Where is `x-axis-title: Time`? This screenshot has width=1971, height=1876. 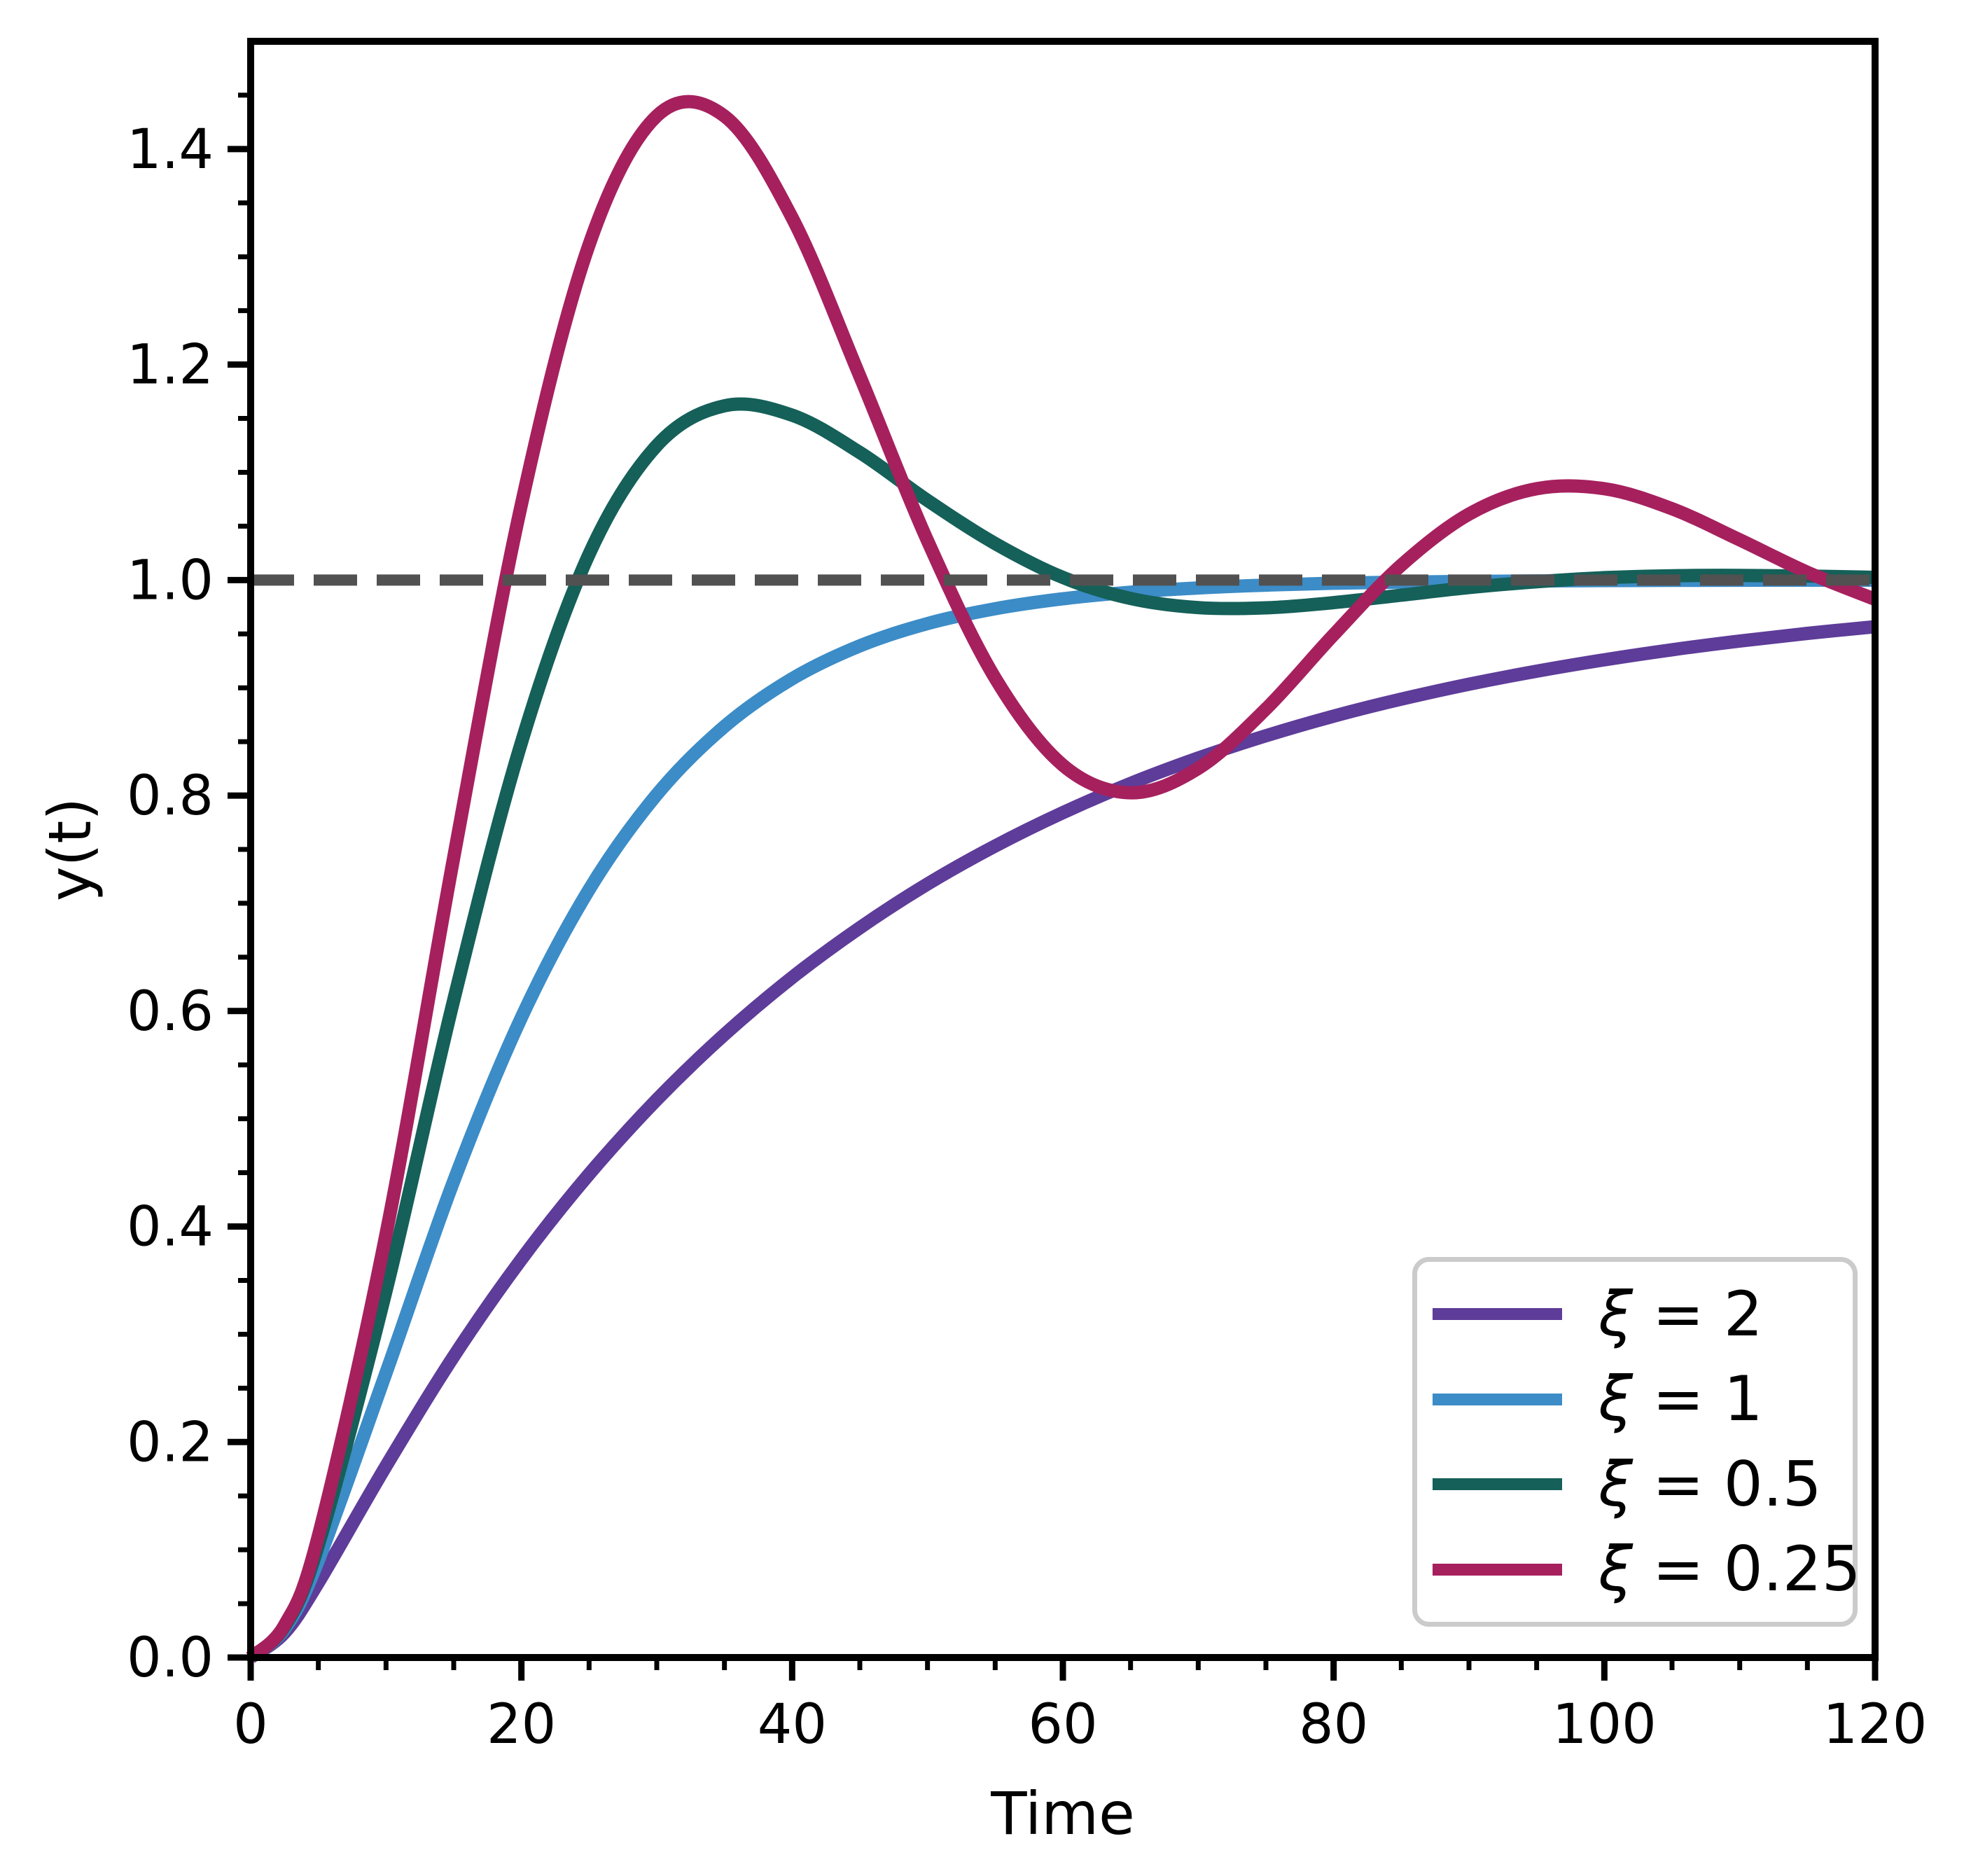 x-axis-title: Time is located at coordinates (1063, 1813).